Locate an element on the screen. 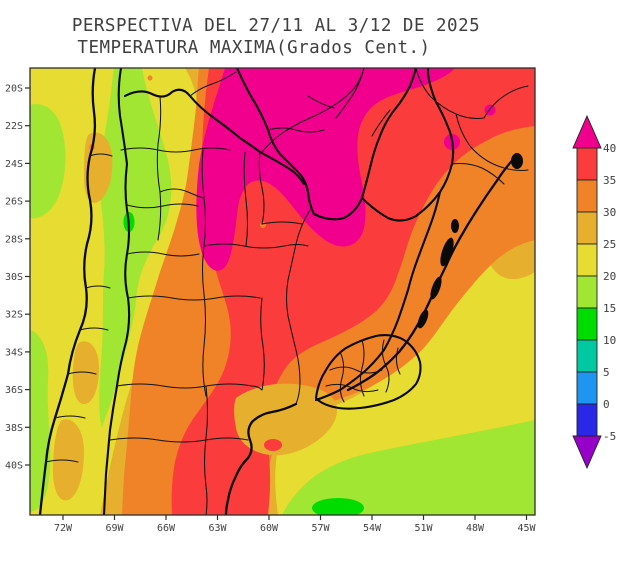 This screenshot has height=588, width=640. colorbar-labels: 40 35 30 25 20 15 10 5 0 -5 is located at coordinates (609, 292).